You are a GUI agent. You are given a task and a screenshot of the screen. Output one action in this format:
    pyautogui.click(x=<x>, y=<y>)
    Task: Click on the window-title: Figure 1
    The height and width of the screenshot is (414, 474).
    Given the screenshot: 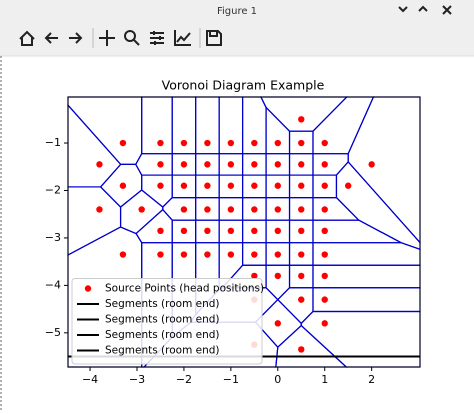 What is the action you would take?
    pyautogui.click(x=237, y=11)
    